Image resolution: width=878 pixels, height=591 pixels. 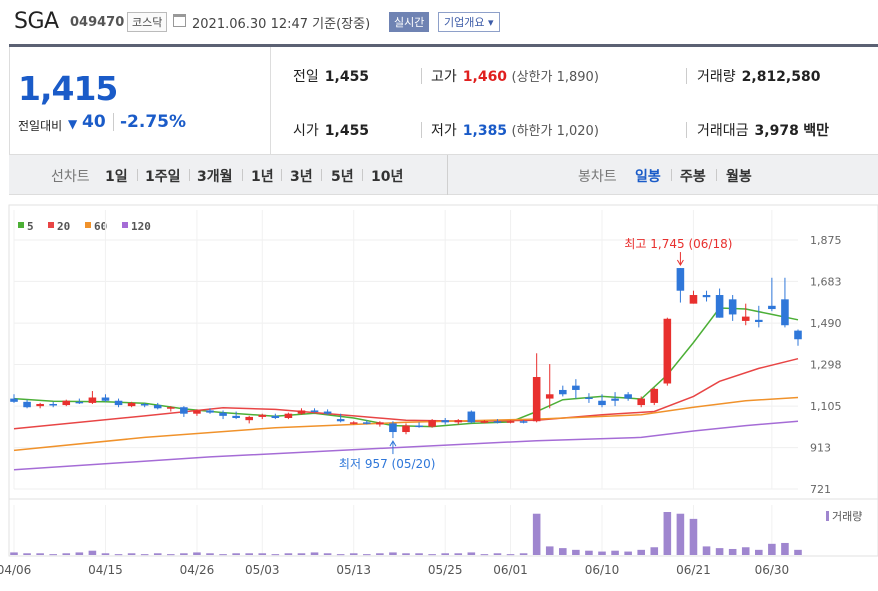 I want to click on period-10y: 10년, so click(x=387, y=177).